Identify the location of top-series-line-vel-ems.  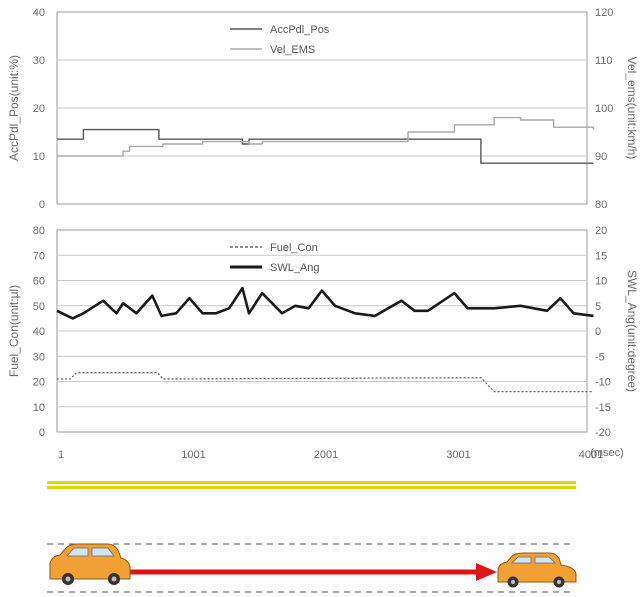
(326, 136).